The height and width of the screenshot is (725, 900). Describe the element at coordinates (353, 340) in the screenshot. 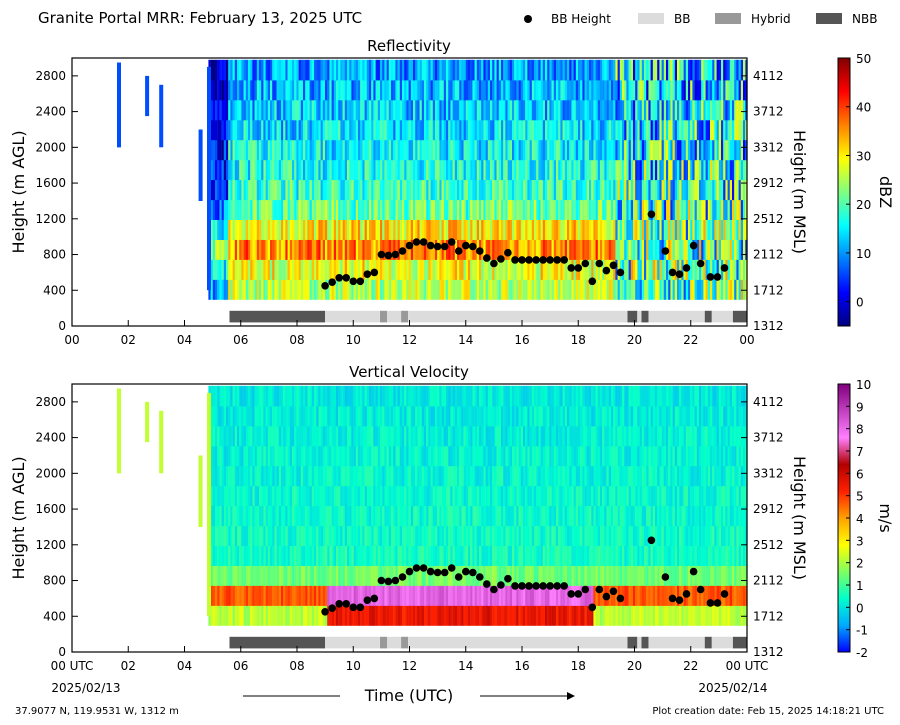

I see `x-tick-label: 10` at that location.